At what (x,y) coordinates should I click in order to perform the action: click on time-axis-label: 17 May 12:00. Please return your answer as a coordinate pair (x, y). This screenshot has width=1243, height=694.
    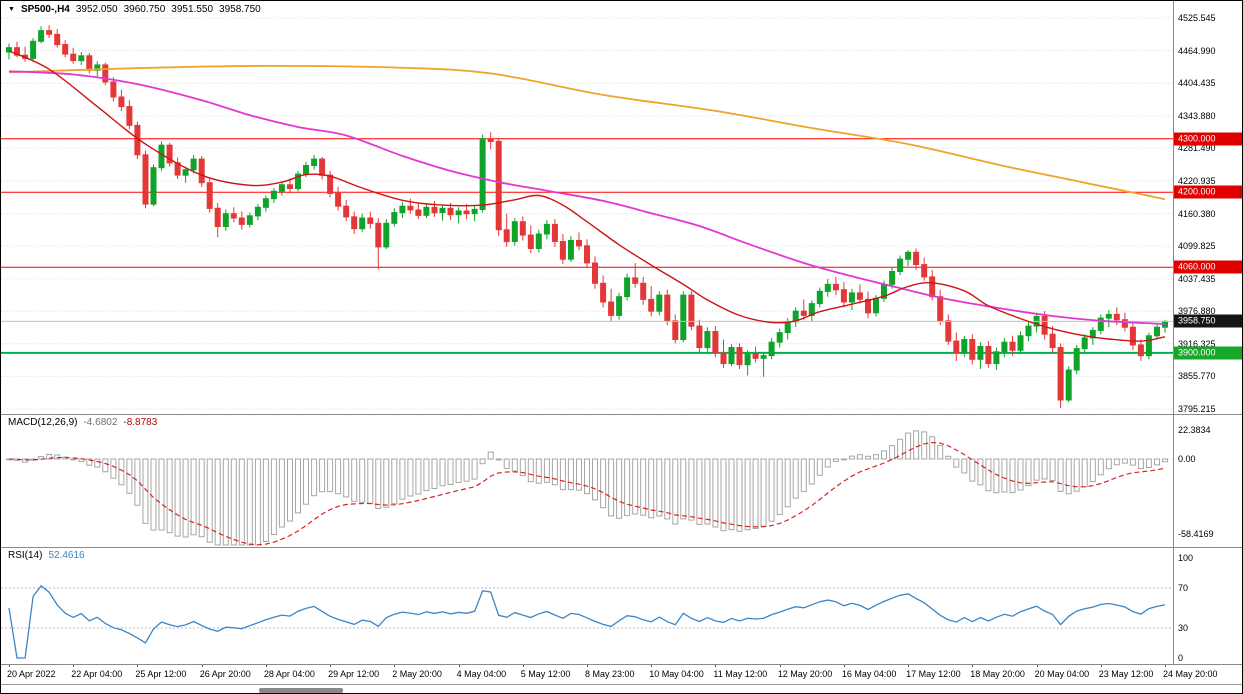
    Looking at the image, I should click on (933, 674).